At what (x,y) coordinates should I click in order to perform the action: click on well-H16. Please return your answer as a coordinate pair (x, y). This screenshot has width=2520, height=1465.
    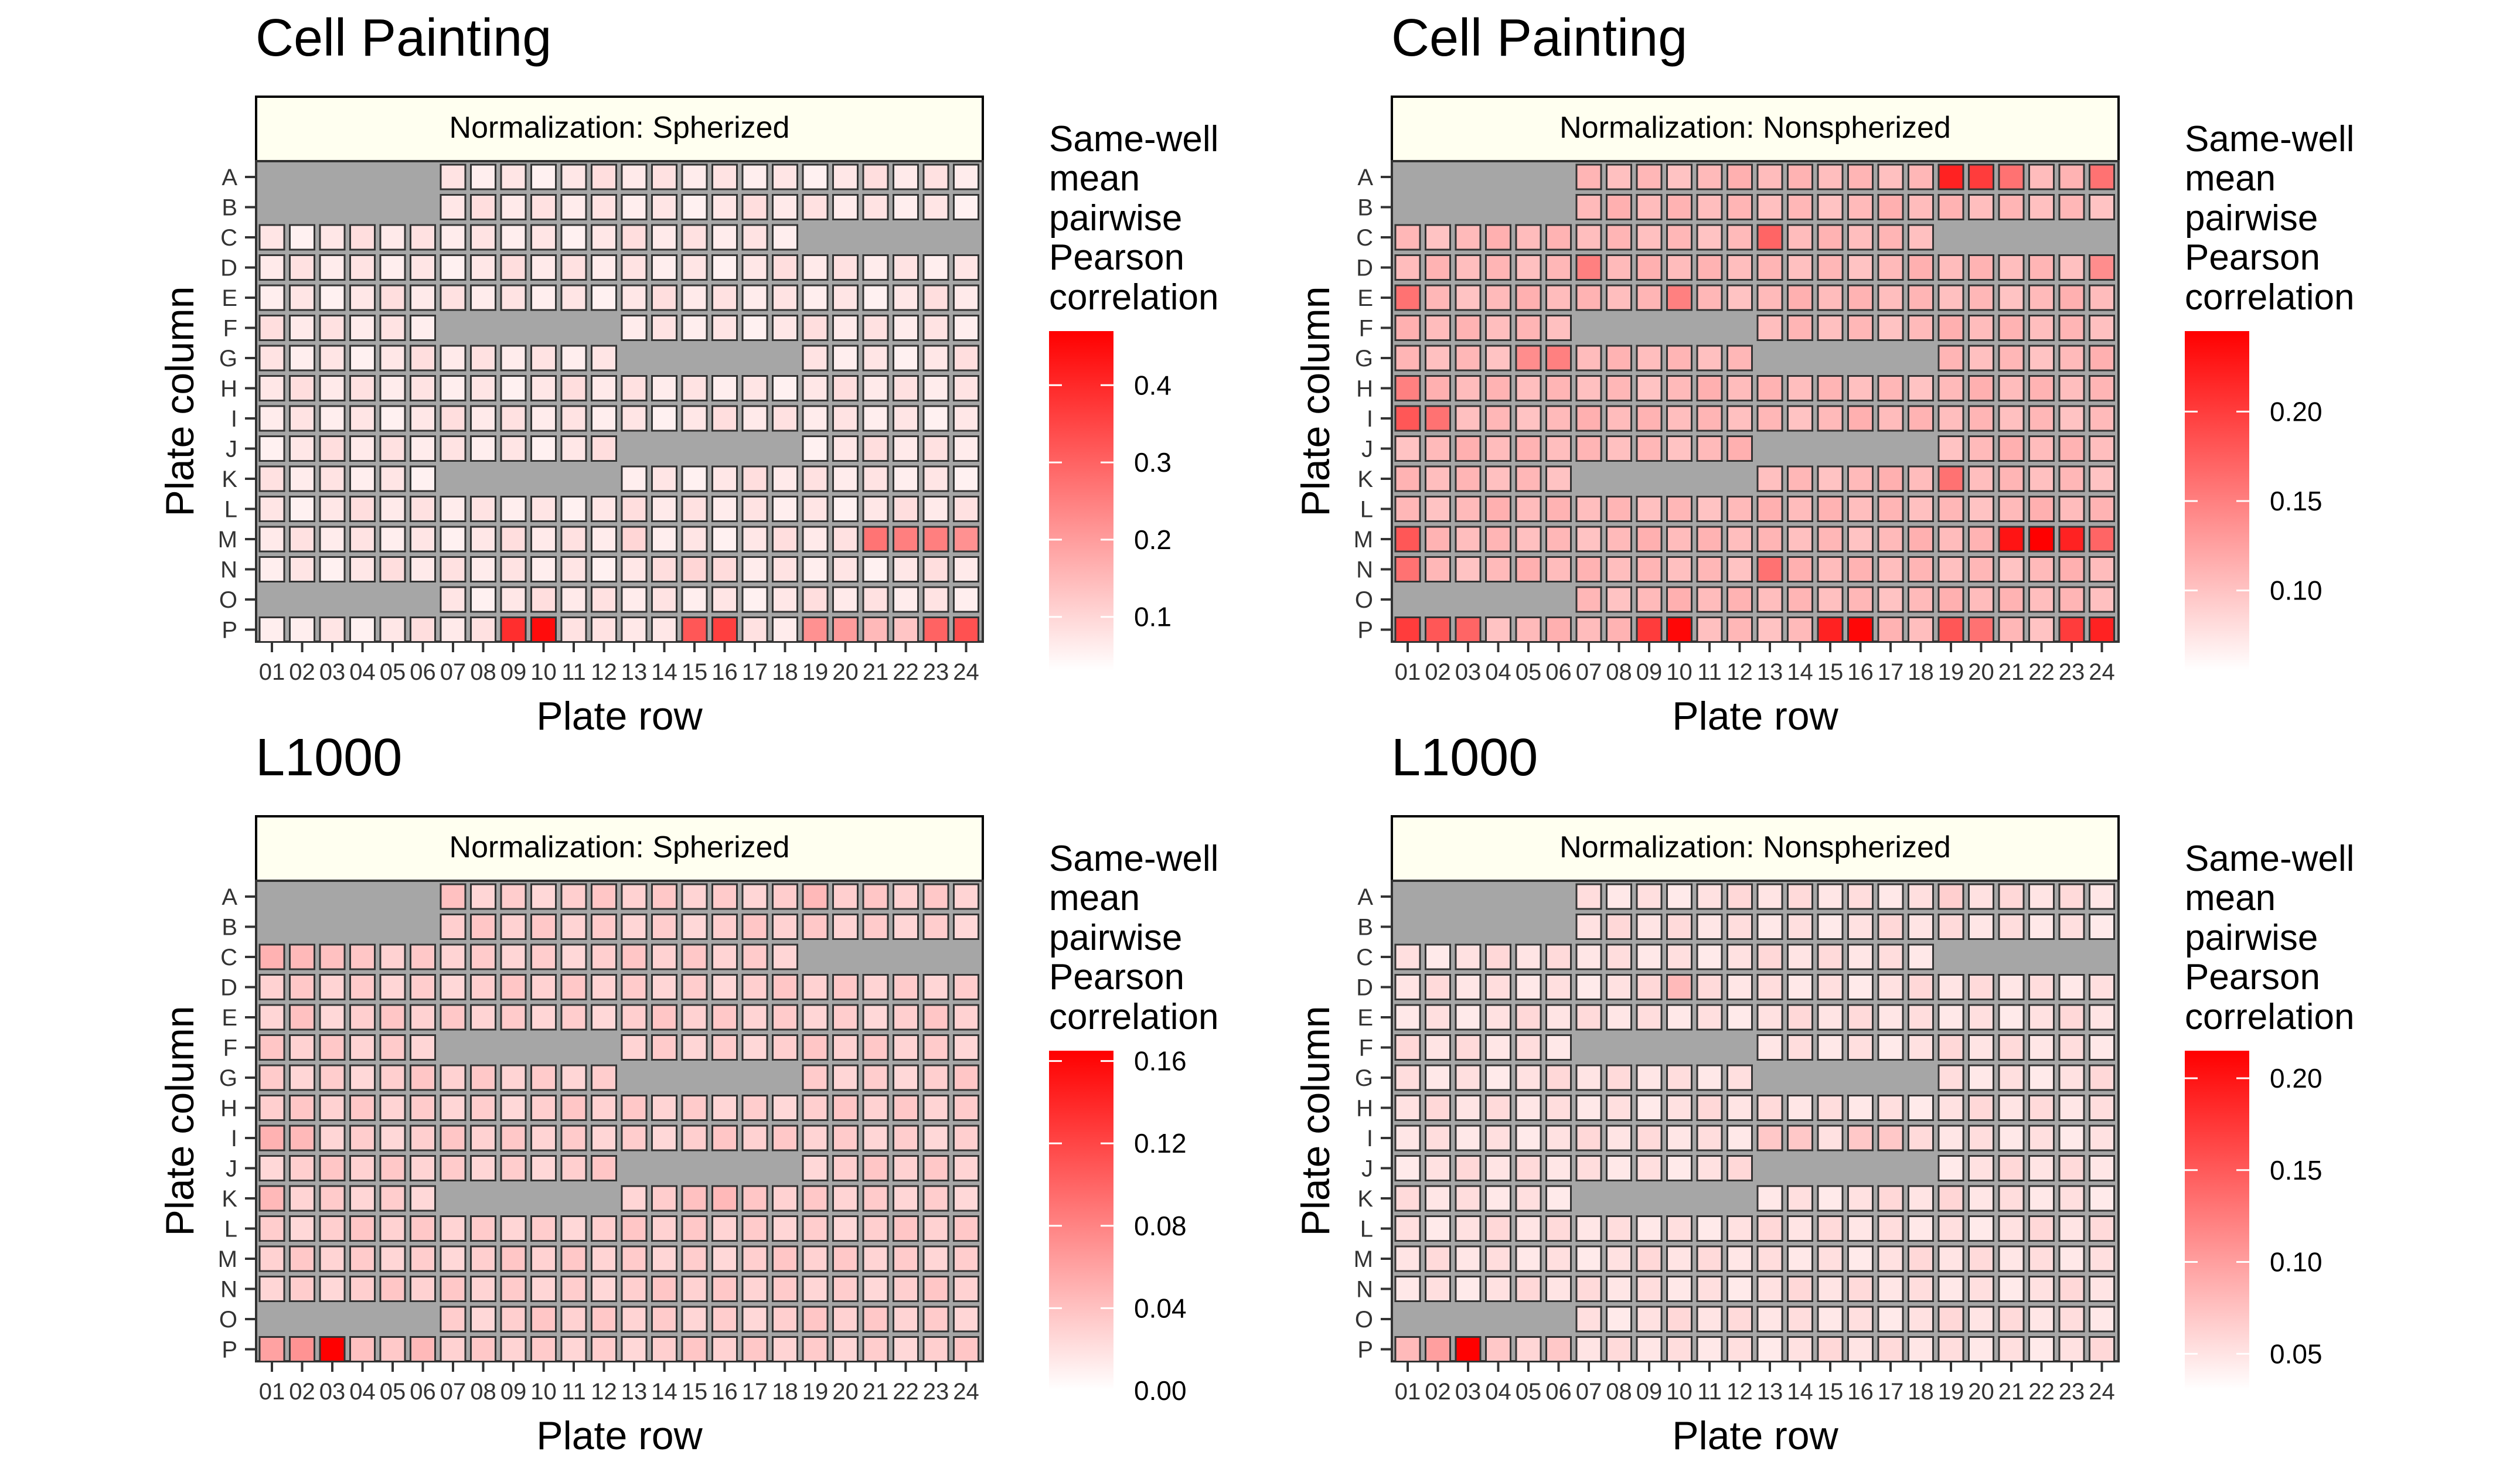
    Looking at the image, I should click on (1860, 1108).